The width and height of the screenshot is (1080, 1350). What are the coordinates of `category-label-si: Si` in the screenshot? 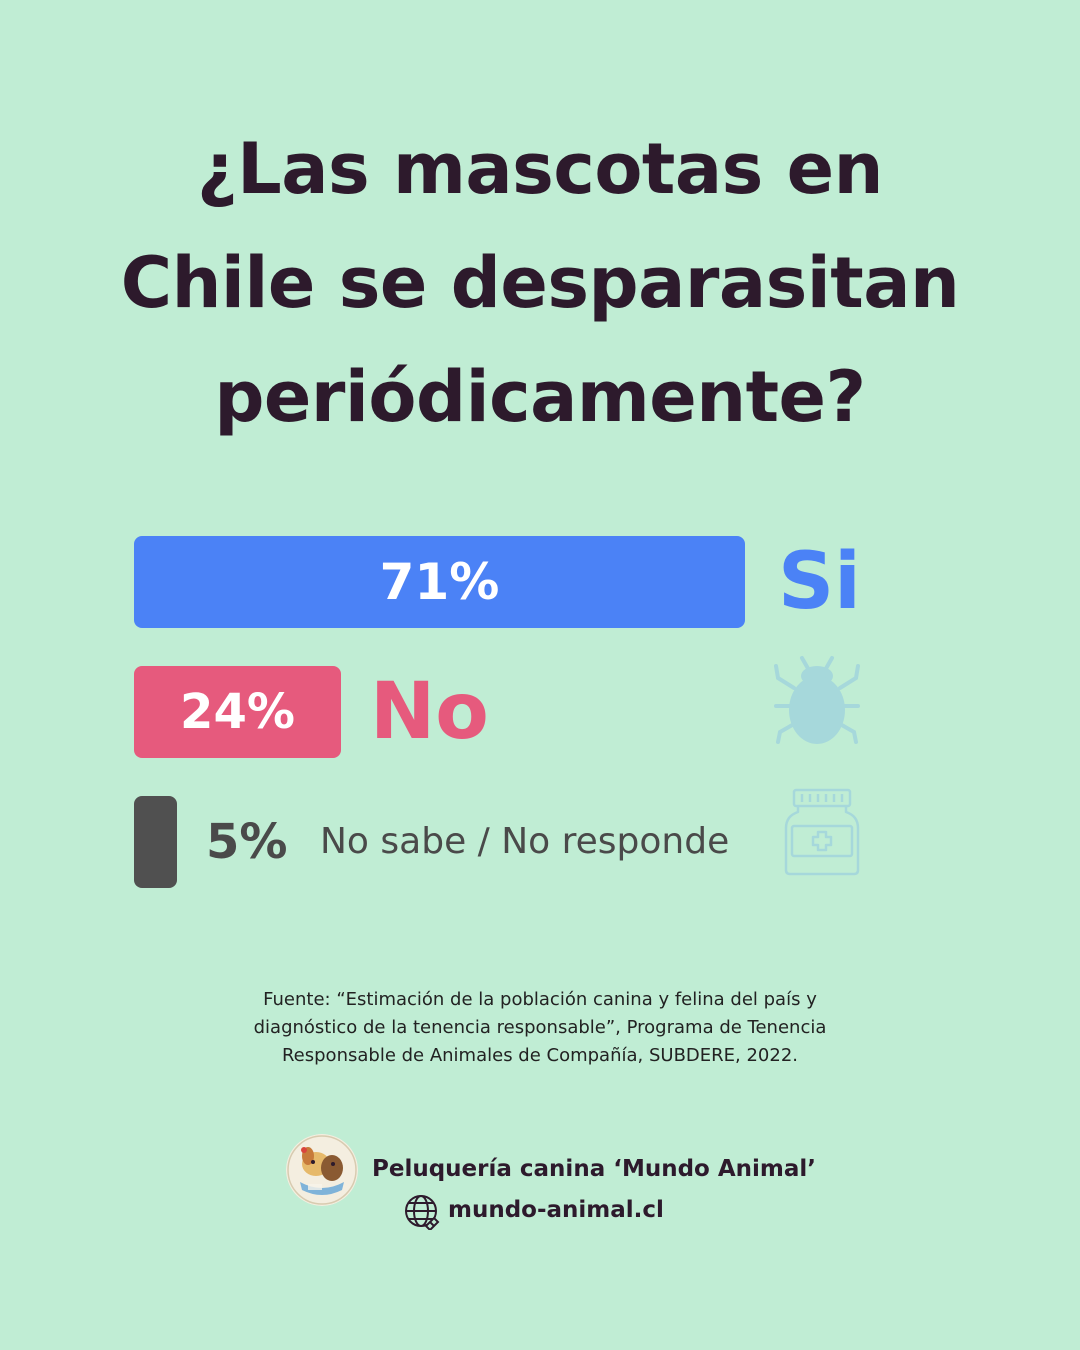 It's located at (819, 582).